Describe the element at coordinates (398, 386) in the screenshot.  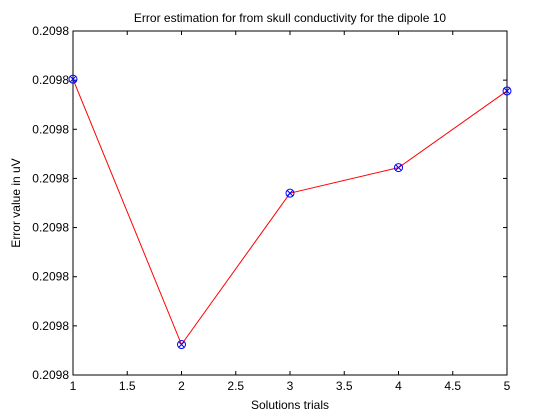
I see `x-tick-label: 4` at that location.